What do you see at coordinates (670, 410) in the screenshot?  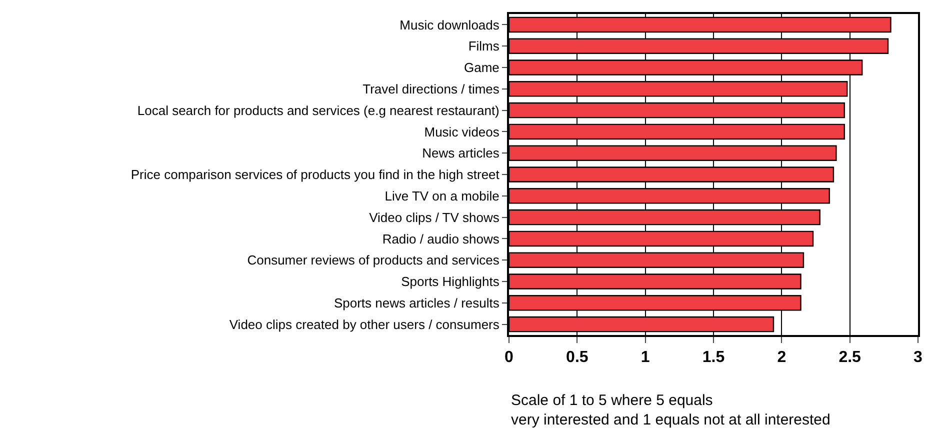 I see `text: Scale of 1 to 5 where 5 equals very interested and 1 equals not at all interested` at bounding box center [670, 410].